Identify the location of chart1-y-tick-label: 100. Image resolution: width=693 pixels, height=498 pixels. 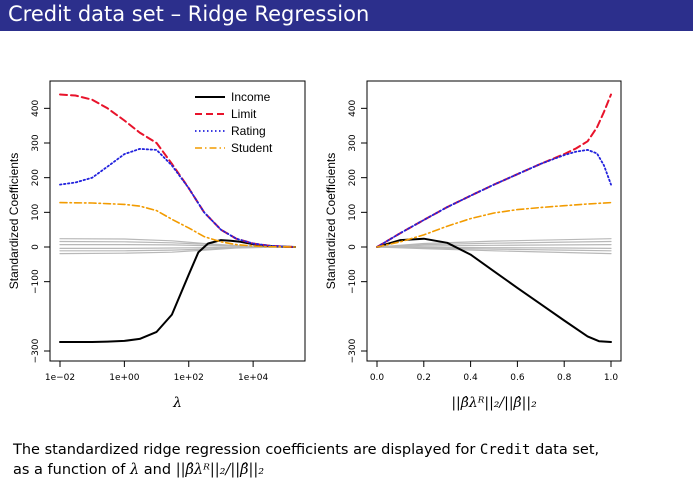
(36, 211).